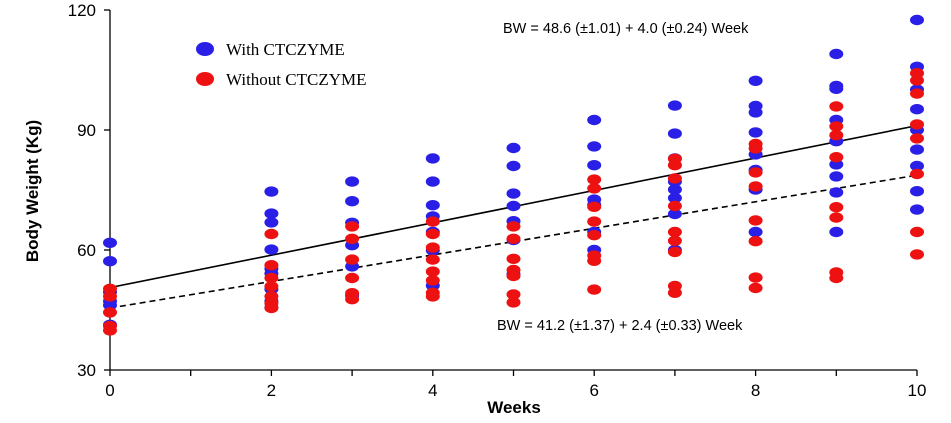  What do you see at coordinates (86, 130) in the screenshot?
I see `y-tick-label: 90` at bounding box center [86, 130].